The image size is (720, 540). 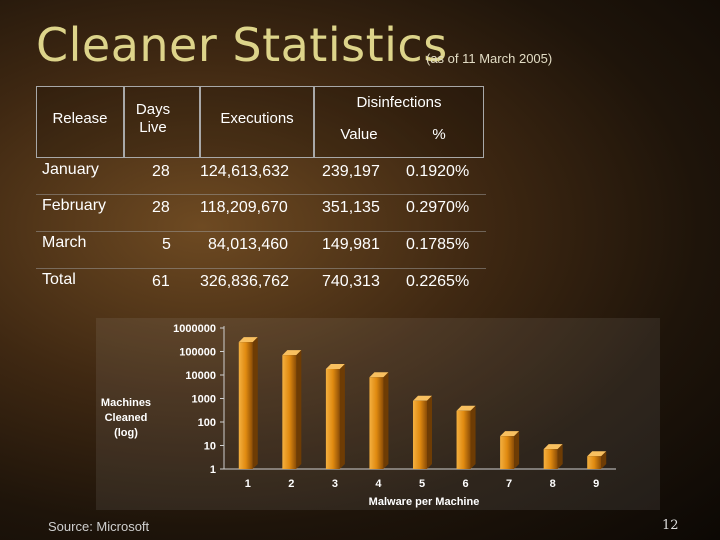 I want to click on row-total-percent: 0.2265%, so click(x=438, y=281).